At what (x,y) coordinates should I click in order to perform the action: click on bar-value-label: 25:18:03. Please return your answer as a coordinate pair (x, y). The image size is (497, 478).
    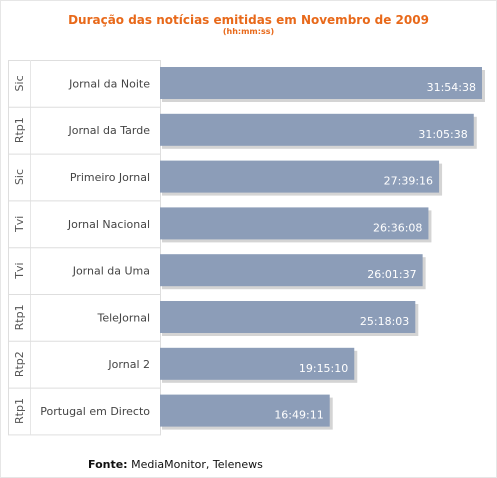
    Looking at the image, I should click on (384, 321).